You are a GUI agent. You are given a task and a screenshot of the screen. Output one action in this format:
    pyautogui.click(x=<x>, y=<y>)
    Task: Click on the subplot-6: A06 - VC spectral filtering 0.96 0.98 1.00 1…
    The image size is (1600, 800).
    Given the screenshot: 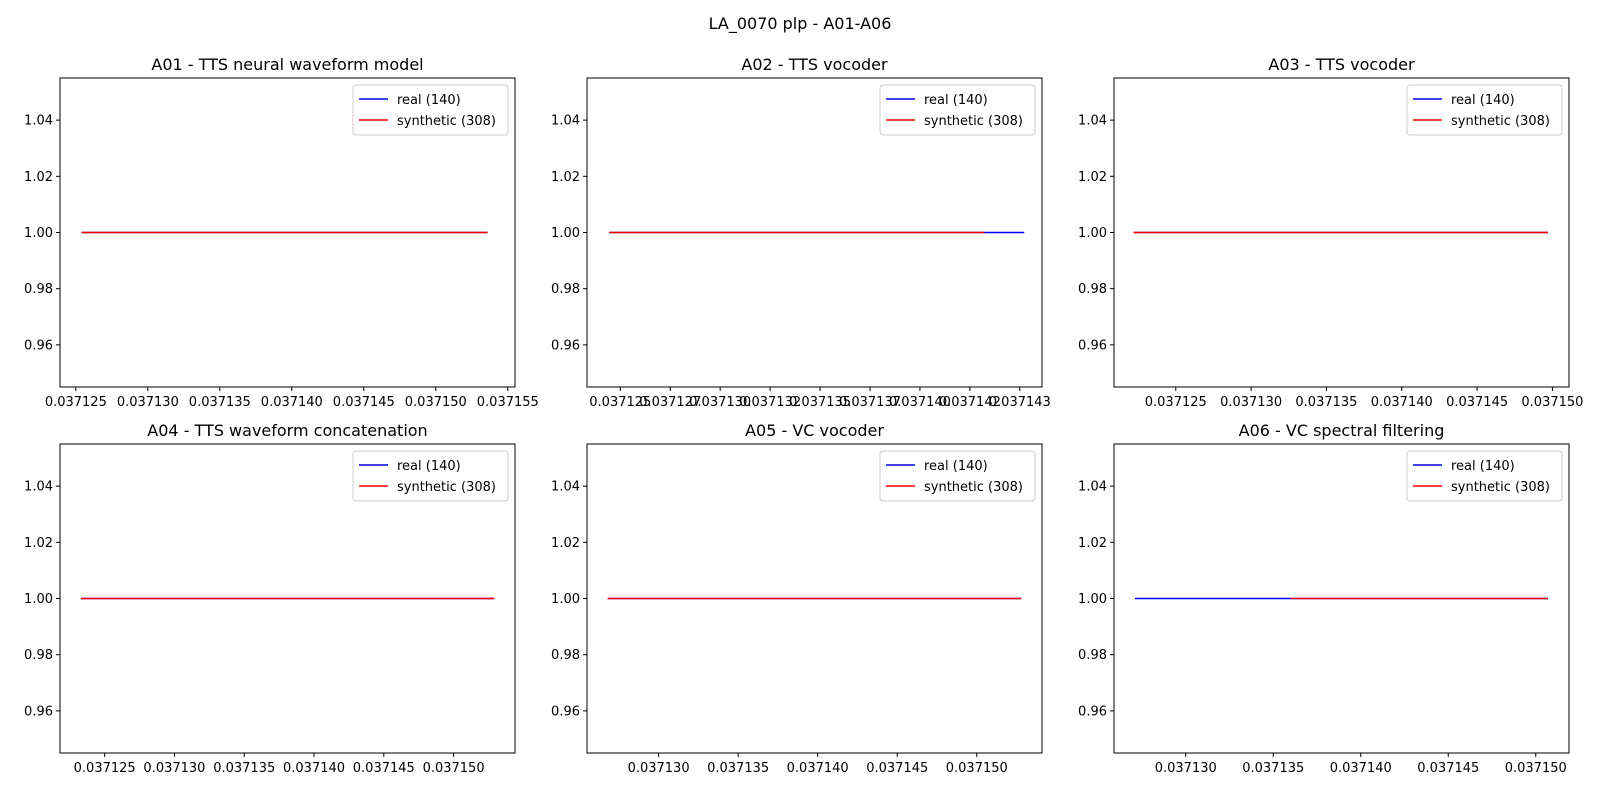 What is the action you would take?
    pyautogui.click(x=1324, y=598)
    